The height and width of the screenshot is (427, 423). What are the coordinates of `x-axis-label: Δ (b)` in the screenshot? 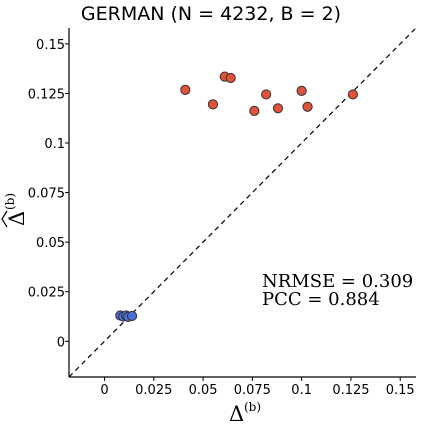 It's located at (245, 413).